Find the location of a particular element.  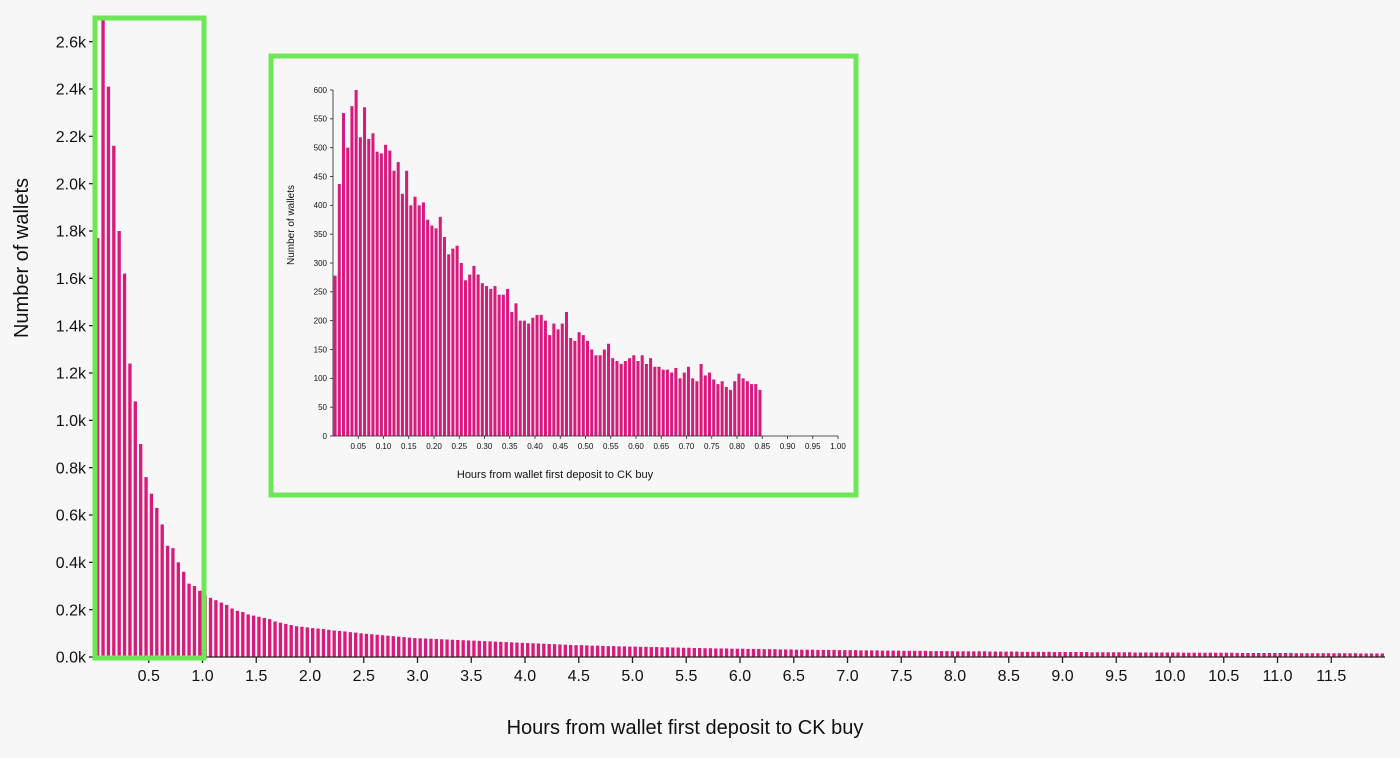

main-x-tick-label: 0.5 is located at coordinates (149, 676).